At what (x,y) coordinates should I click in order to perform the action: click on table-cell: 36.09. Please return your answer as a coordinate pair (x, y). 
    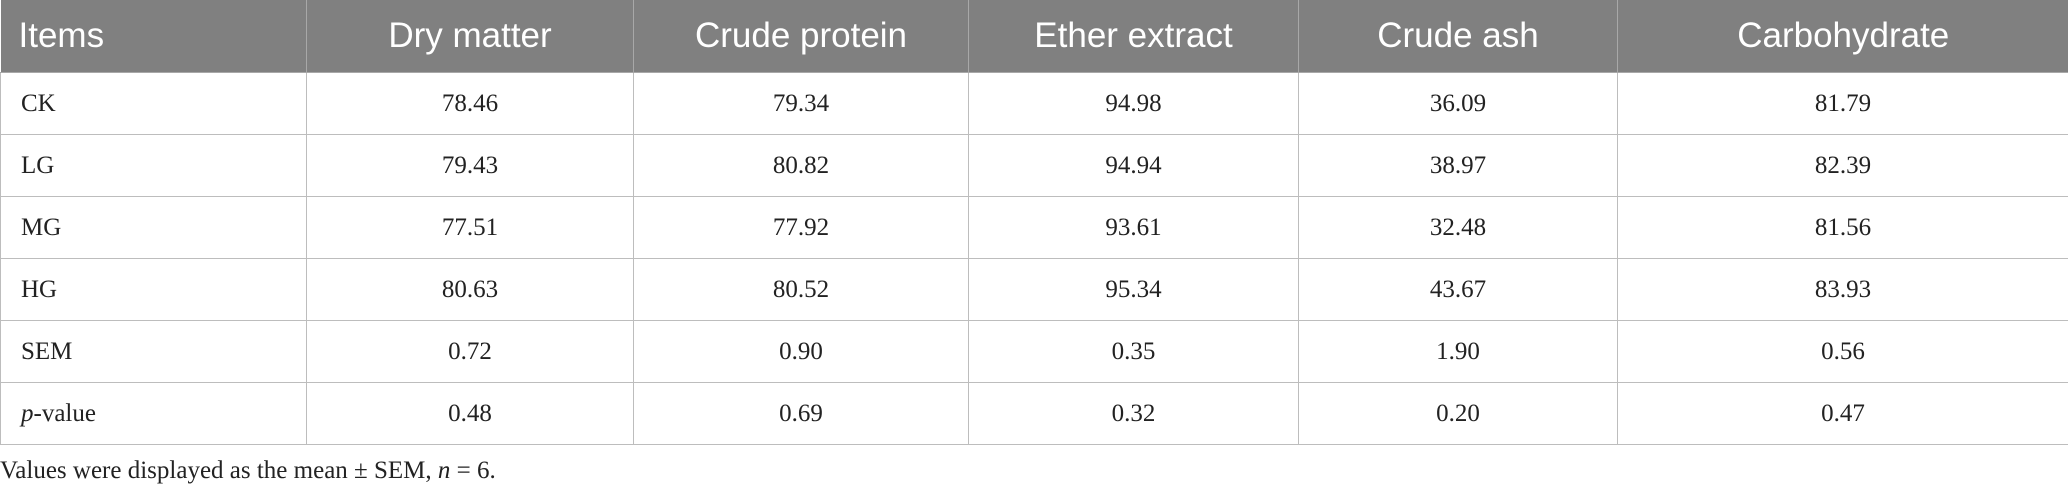
    Looking at the image, I should click on (1458, 103).